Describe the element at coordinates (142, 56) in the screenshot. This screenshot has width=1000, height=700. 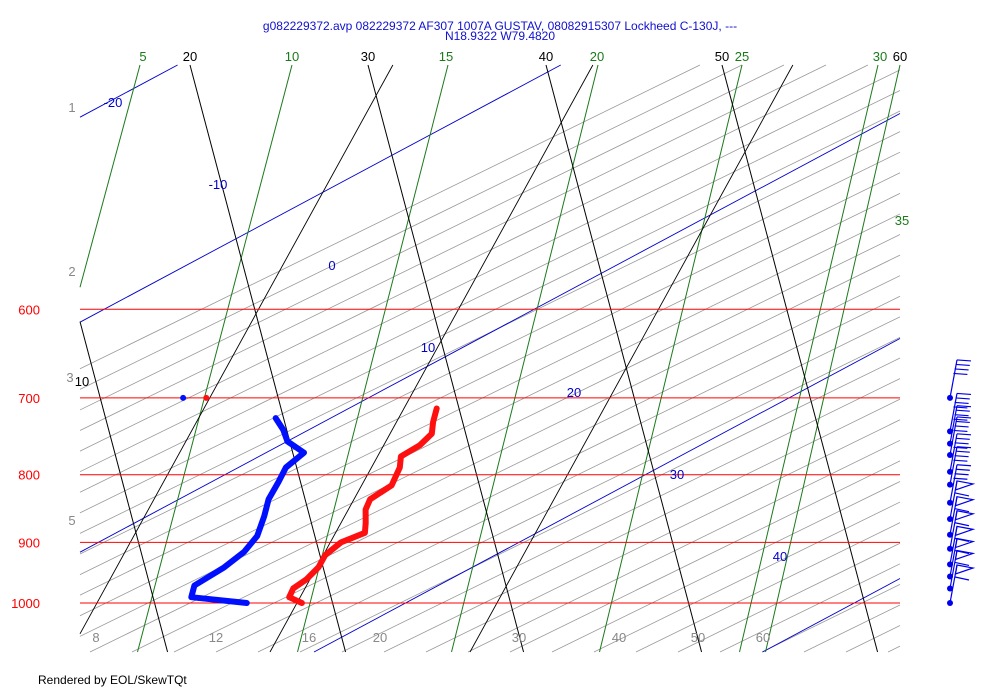
I see `mixing-ratio-label: 5` at that location.